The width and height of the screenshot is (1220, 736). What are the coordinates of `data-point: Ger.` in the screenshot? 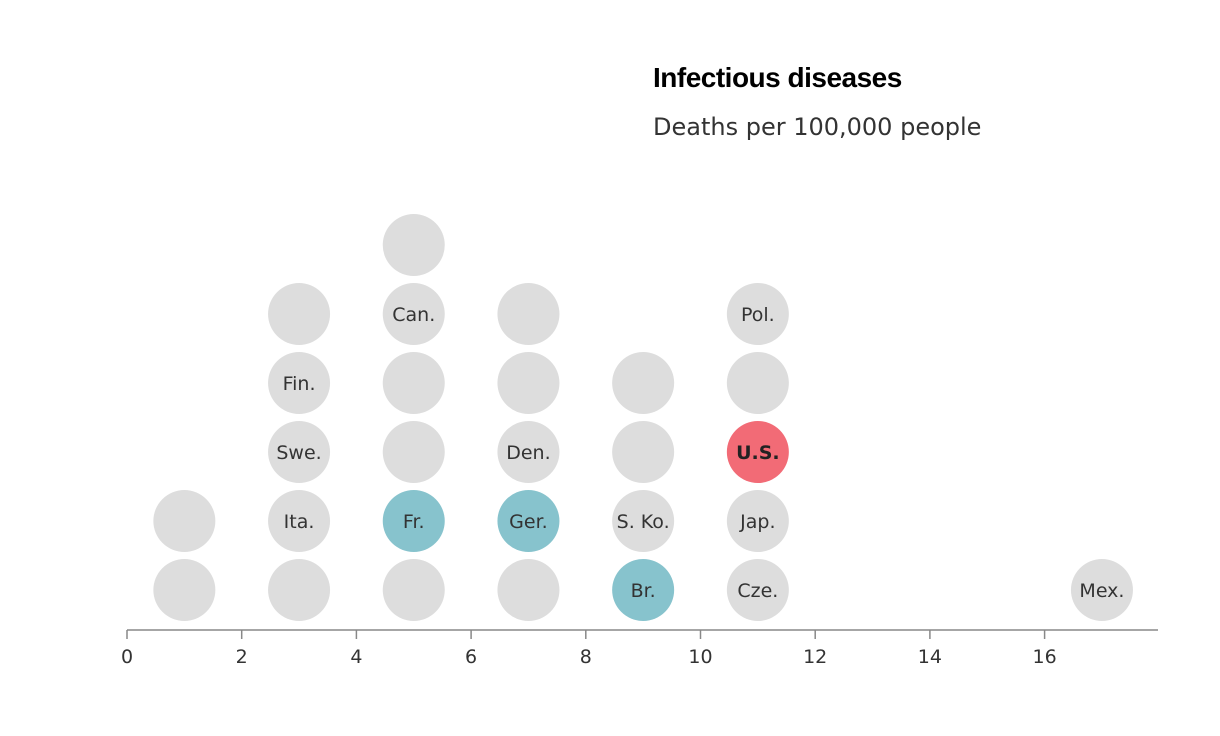 It's located at (528, 521).